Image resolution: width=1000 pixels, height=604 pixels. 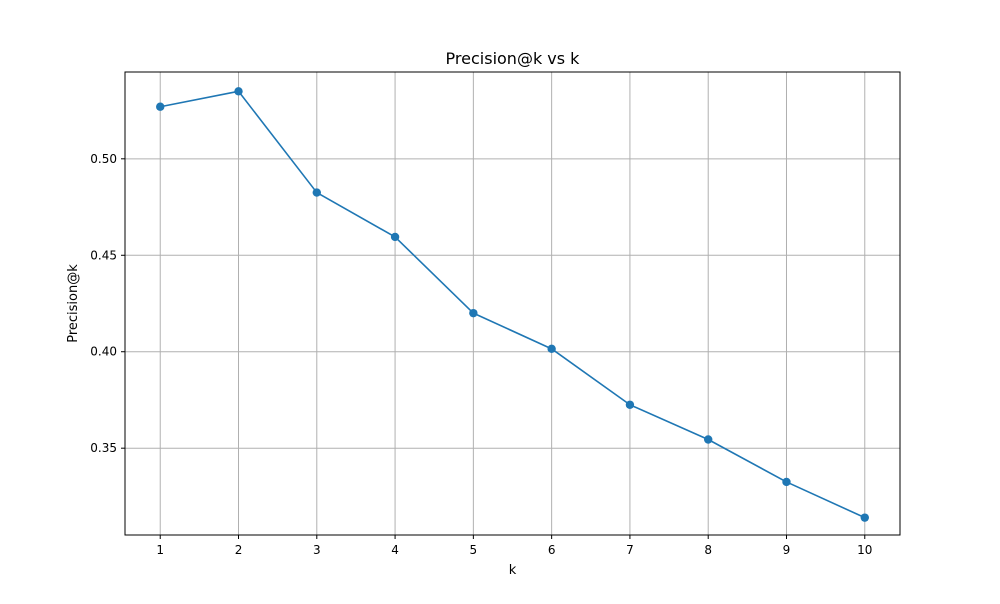 What do you see at coordinates (630, 404) in the screenshot?
I see `data-point-k7` at bounding box center [630, 404].